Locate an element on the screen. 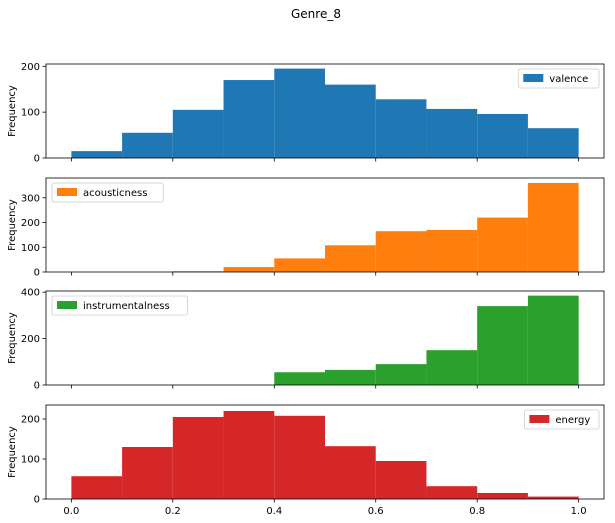 Image resolution: width=615 pixels, height=523 pixels. legend-valence: valence is located at coordinates (558, 78).